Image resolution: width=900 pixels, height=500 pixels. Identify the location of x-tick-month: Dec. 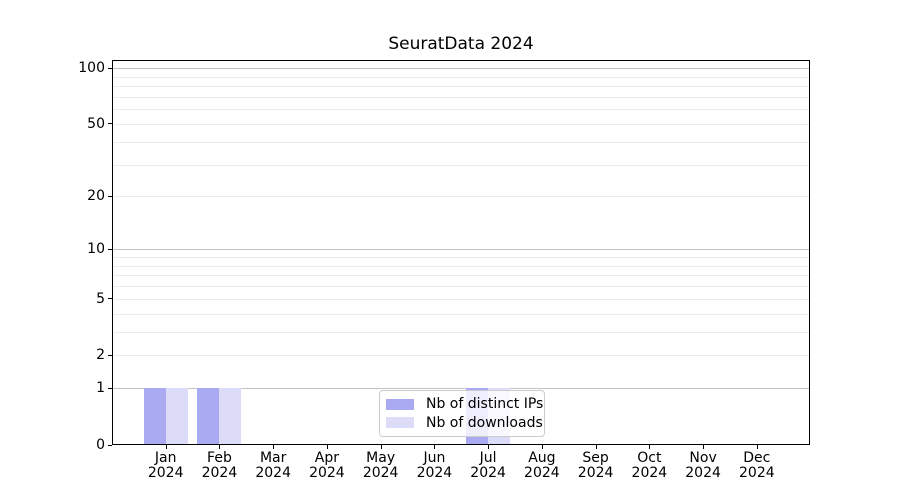
(757, 458).